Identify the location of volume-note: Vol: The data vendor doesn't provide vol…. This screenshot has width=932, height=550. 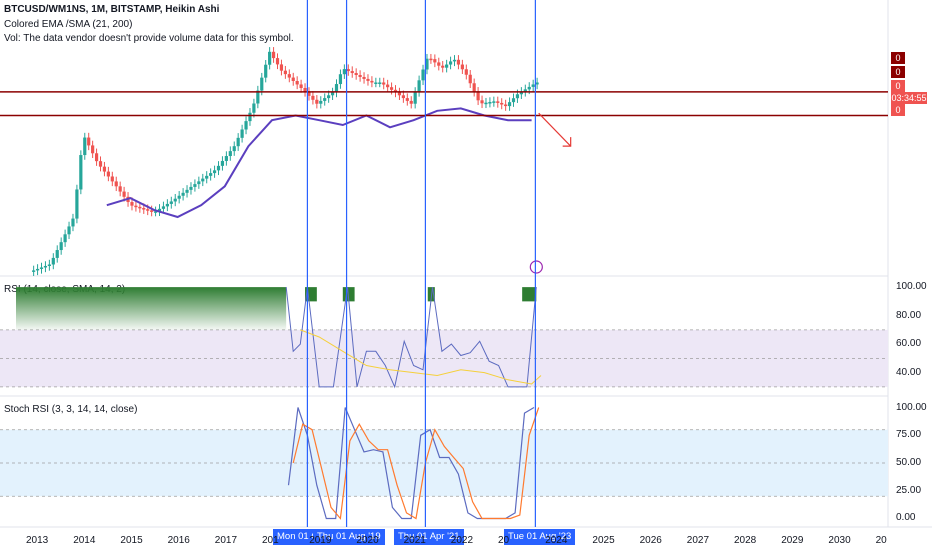
(149, 38).